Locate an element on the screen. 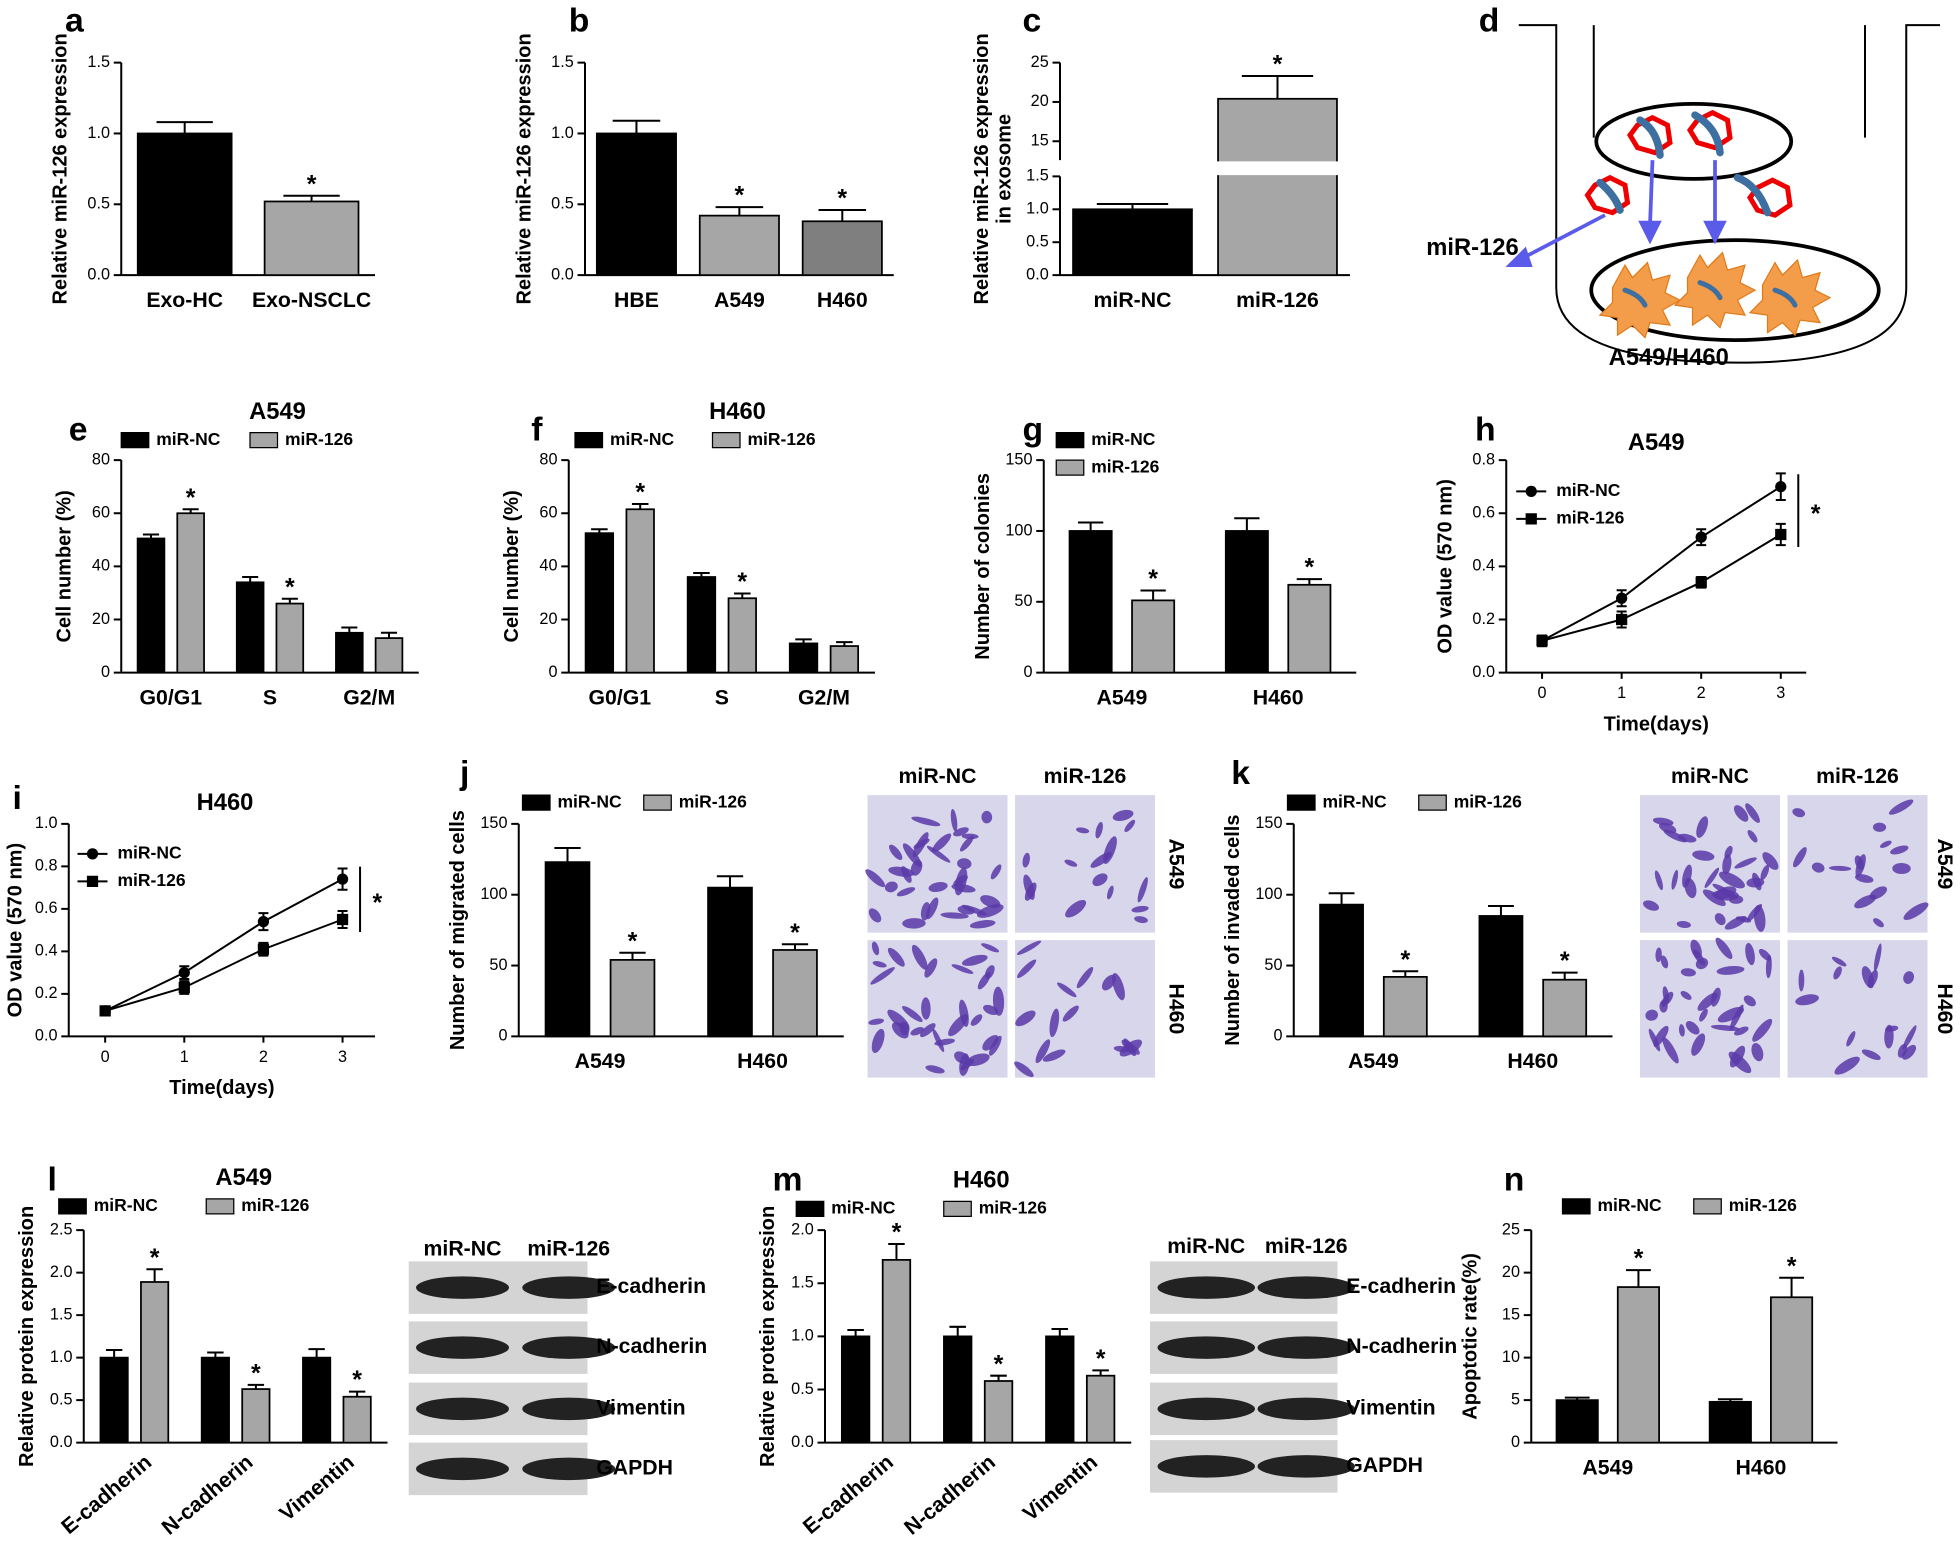 This screenshot has width=1960, height=1559. y-tick-label: 0.0 is located at coordinates (98, 274).